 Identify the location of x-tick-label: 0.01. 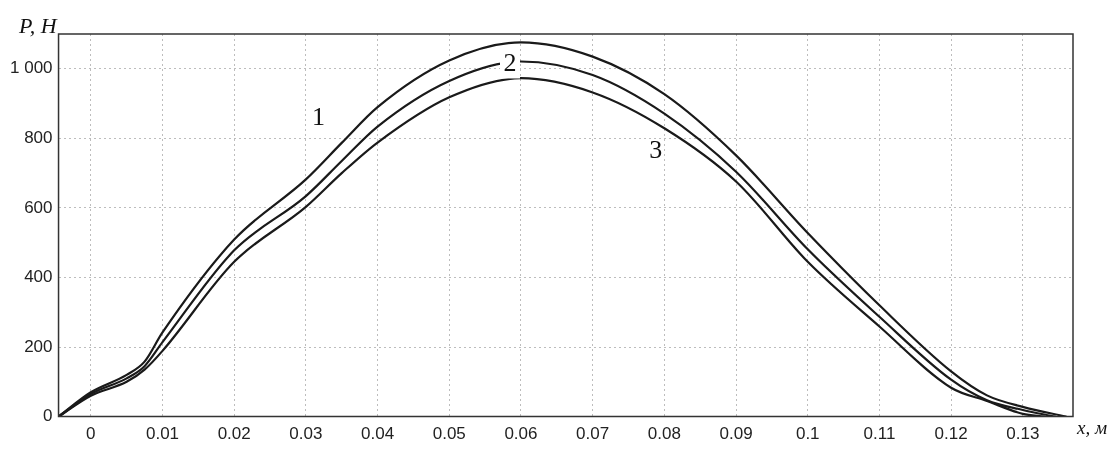
(162, 434).